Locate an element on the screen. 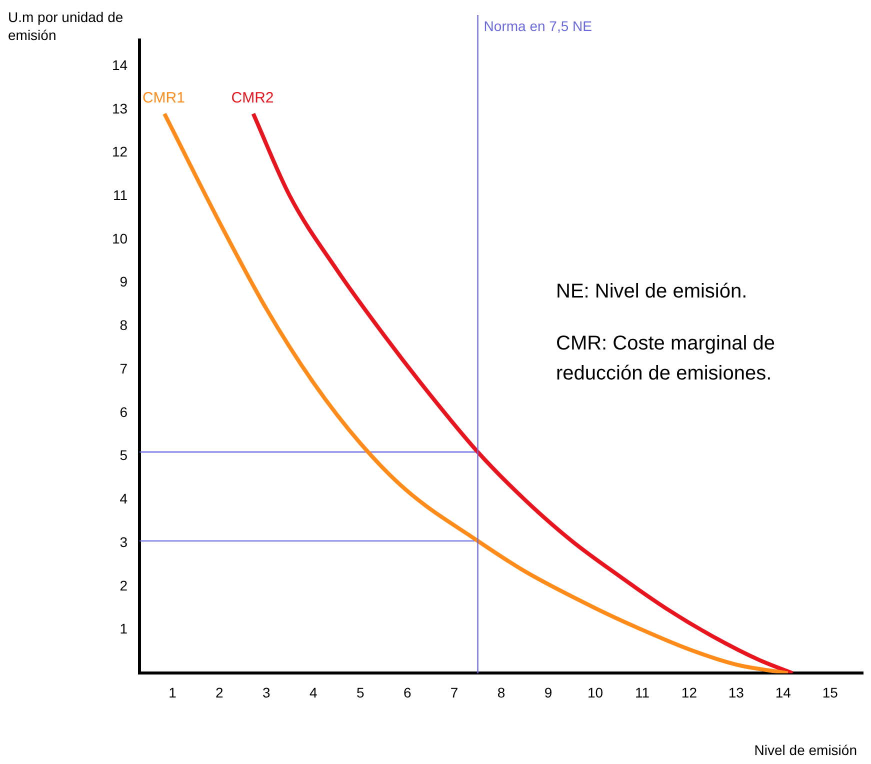  ref-line-label: Norma en 7,5 NE is located at coordinates (538, 26).